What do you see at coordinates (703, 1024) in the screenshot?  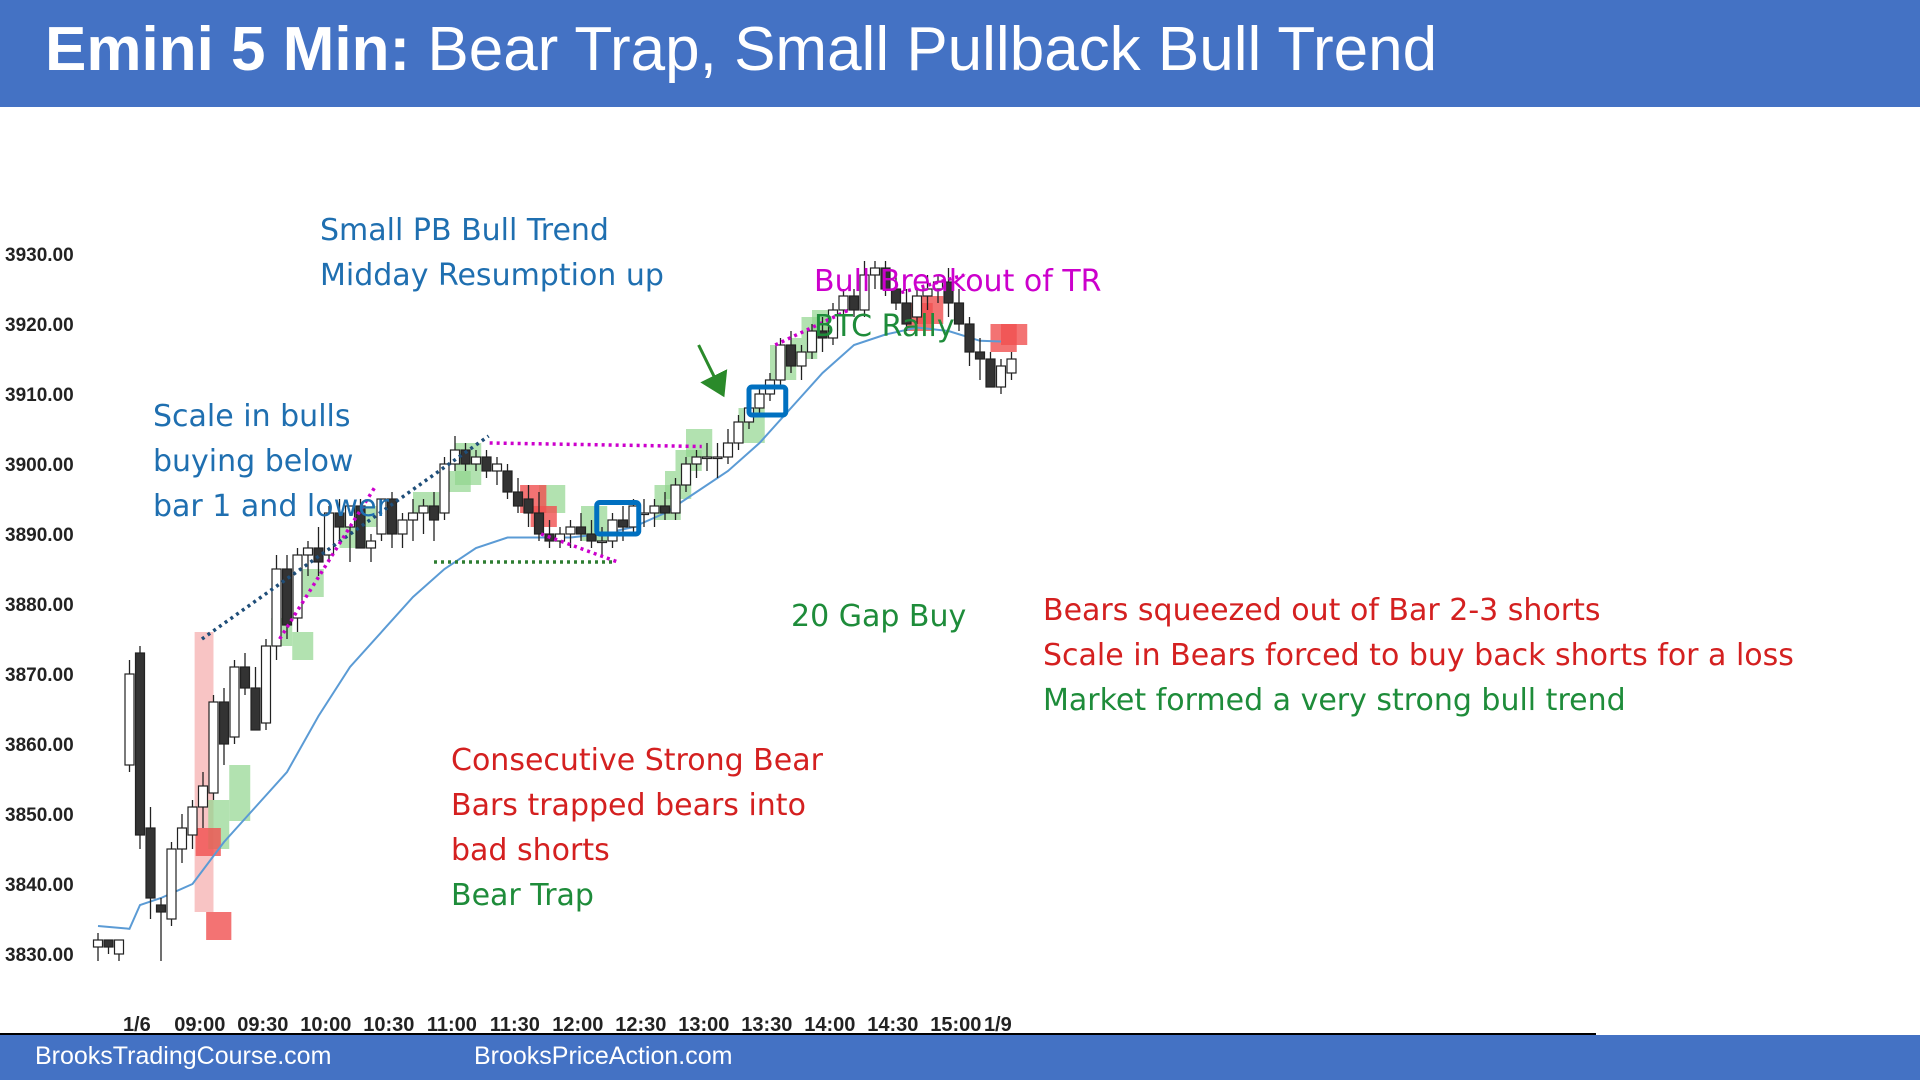 I see `x-tick-label: 13:00` at bounding box center [703, 1024].